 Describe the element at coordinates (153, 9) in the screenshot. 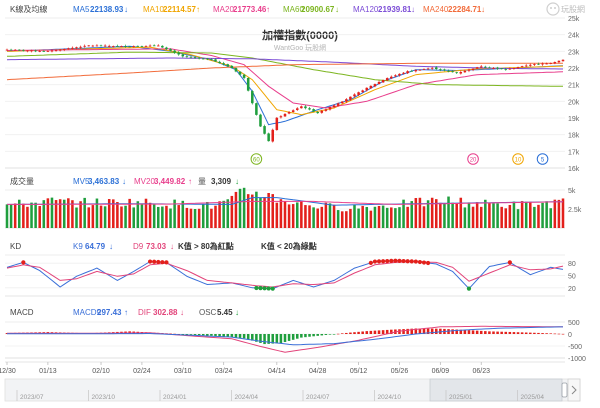

I see `svg-text: MA10` at that location.